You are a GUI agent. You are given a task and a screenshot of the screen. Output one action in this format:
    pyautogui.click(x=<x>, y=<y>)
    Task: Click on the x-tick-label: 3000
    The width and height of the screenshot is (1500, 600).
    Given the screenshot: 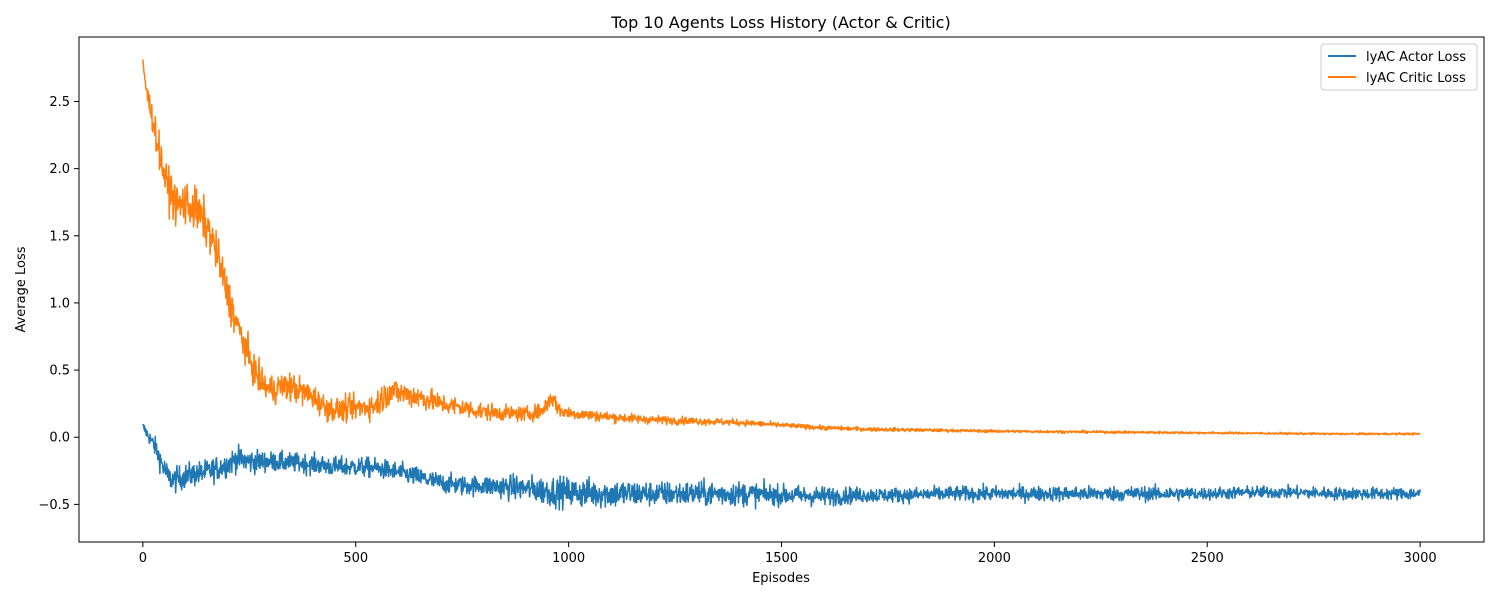 What is the action you would take?
    pyautogui.click(x=1420, y=558)
    